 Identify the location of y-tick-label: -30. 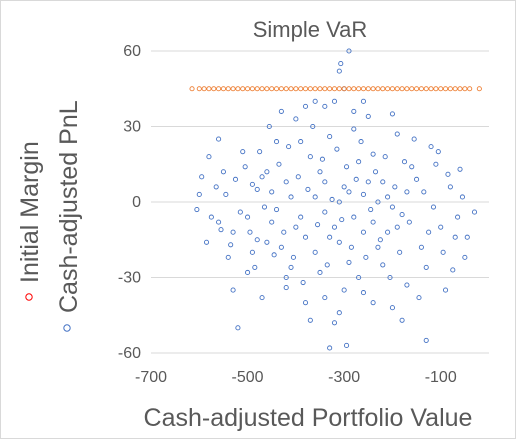
(129, 278).